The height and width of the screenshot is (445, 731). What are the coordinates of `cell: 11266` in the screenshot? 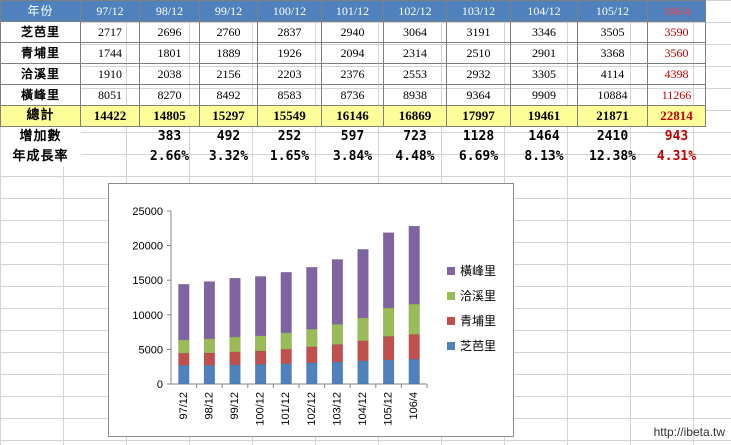 It's located at (676, 95).